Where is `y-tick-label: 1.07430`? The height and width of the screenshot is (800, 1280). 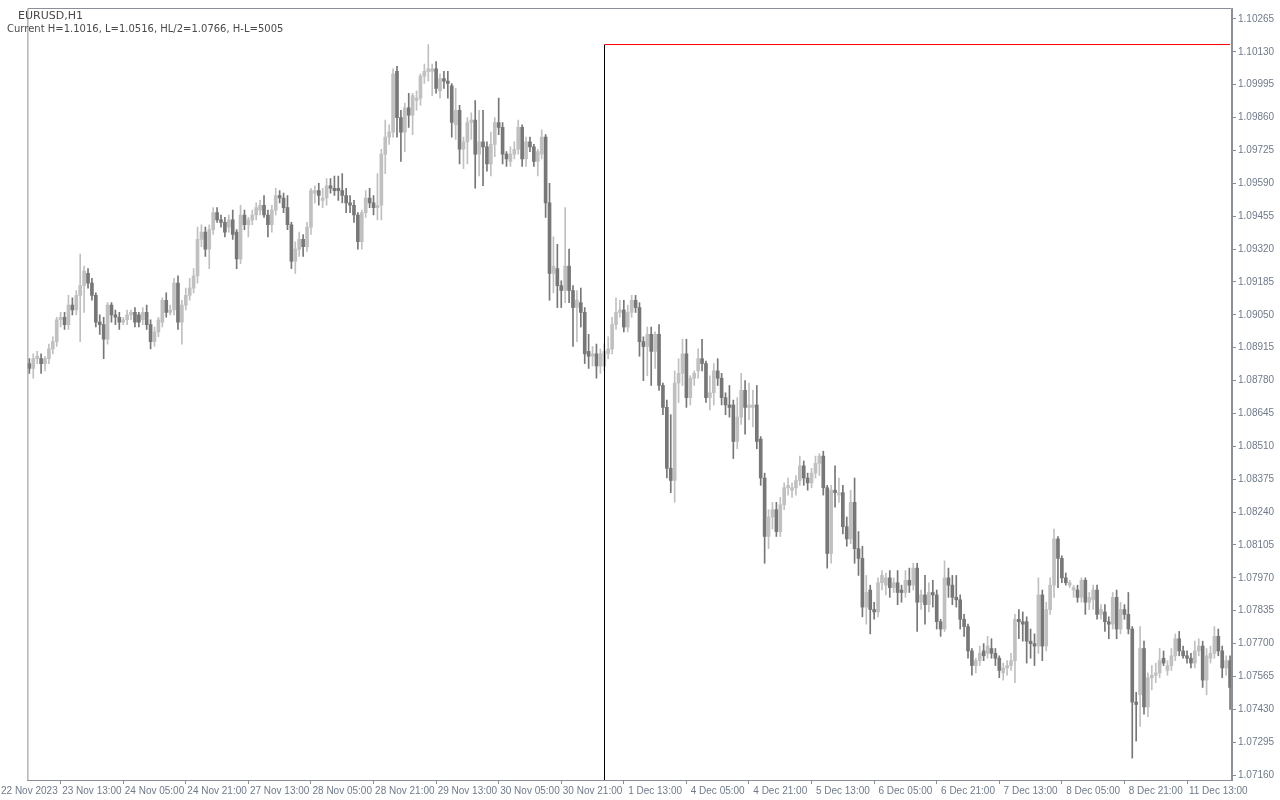
y-tick-label: 1.07430 is located at coordinates (1256, 709).